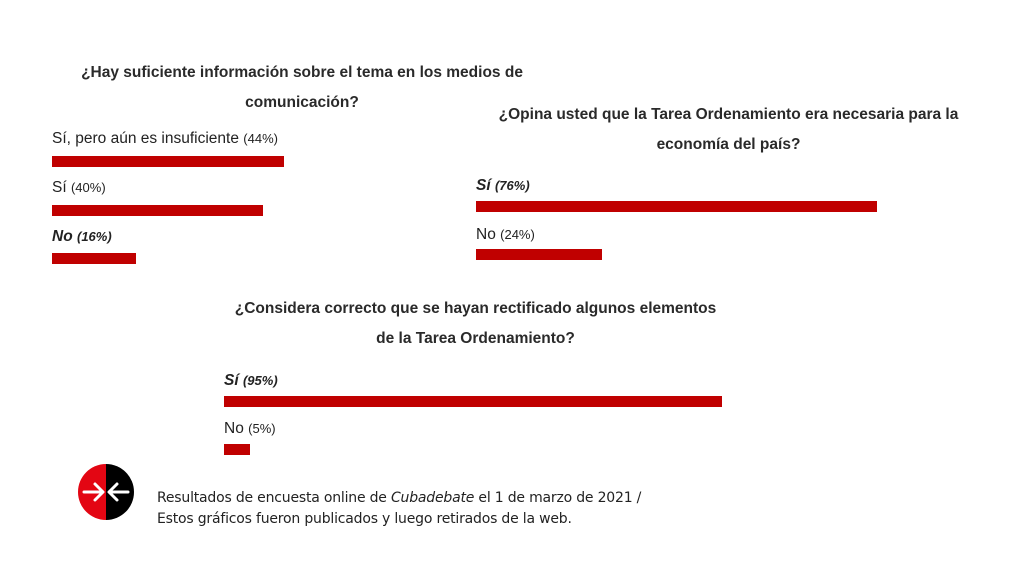 The width and height of the screenshot is (1024, 576). Describe the element at coordinates (475, 338) in the screenshot. I see `chart-3-title-line-2: de la Tarea Ordenamiento?` at that location.